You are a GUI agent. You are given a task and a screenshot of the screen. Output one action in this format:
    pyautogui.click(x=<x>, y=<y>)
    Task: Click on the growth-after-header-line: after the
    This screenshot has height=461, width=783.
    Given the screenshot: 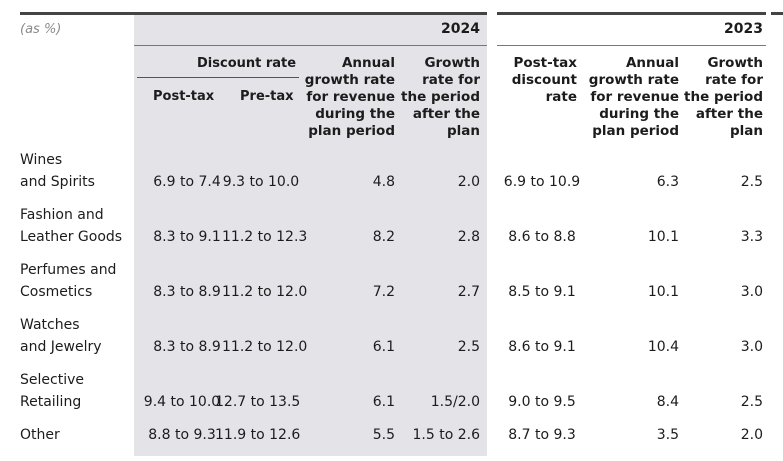 What is the action you would take?
    pyautogui.click(x=446, y=114)
    